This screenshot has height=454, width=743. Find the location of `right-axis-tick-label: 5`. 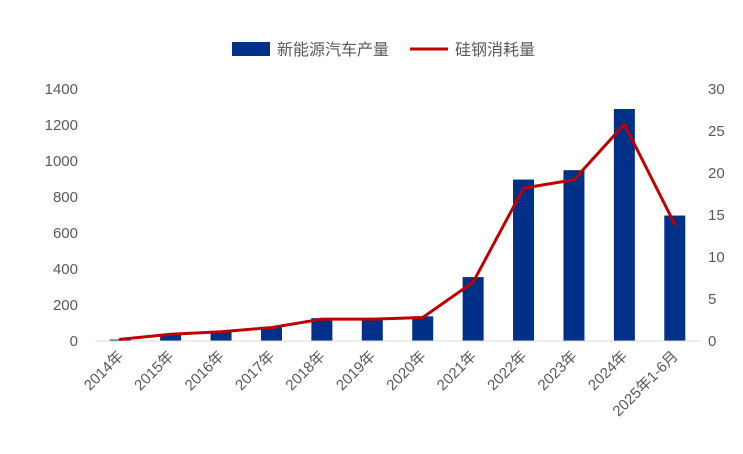

right-axis-tick-label: 5 is located at coordinates (712, 299).